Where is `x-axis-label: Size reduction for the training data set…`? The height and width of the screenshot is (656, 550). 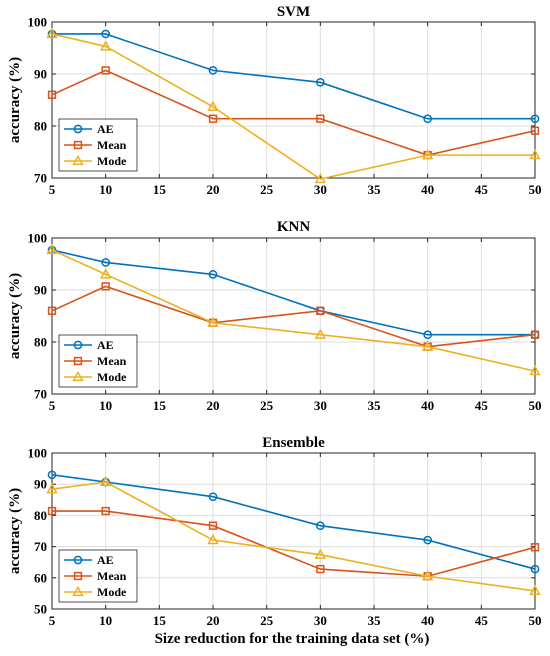
x-axis-label: Size reduction for the training data set… is located at coordinates (292, 639).